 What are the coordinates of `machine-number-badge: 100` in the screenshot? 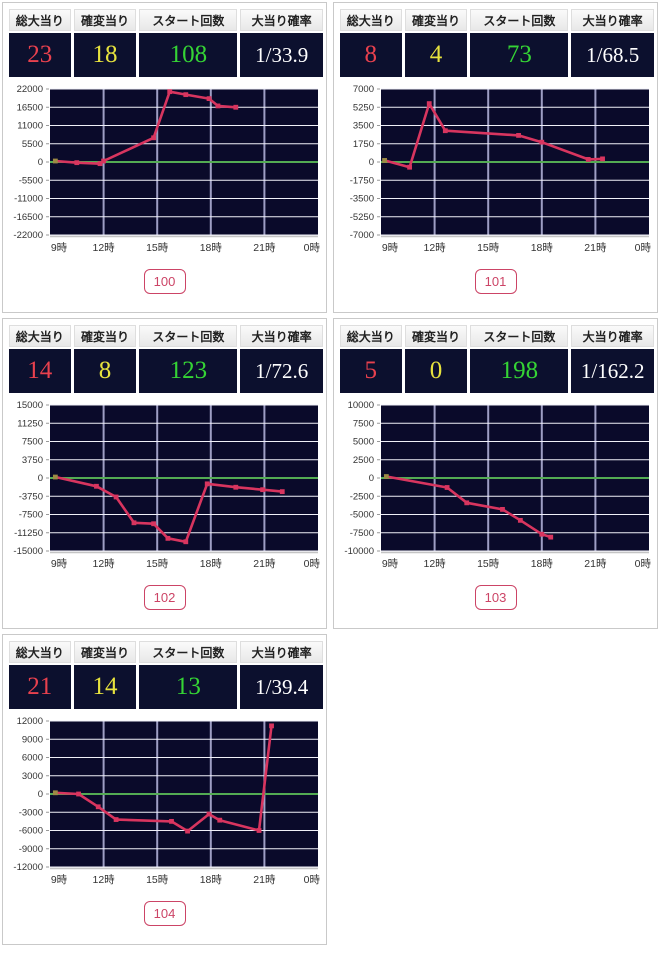 It's located at (164, 281).